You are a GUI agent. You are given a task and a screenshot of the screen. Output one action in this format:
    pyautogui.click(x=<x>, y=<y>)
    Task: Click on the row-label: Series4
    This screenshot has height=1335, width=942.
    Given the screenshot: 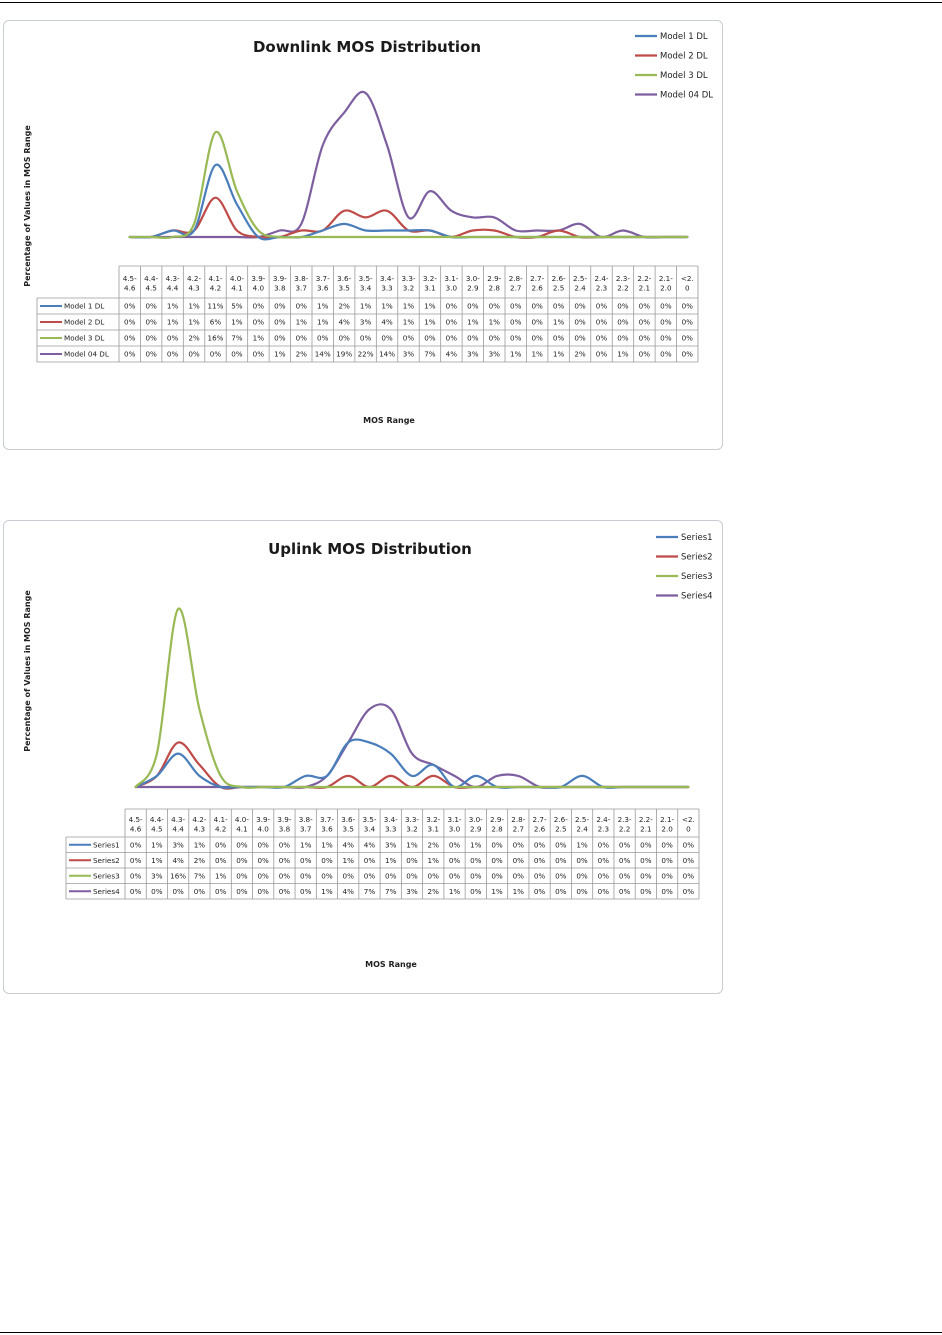 What is the action you would take?
    pyautogui.click(x=106, y=891)
    